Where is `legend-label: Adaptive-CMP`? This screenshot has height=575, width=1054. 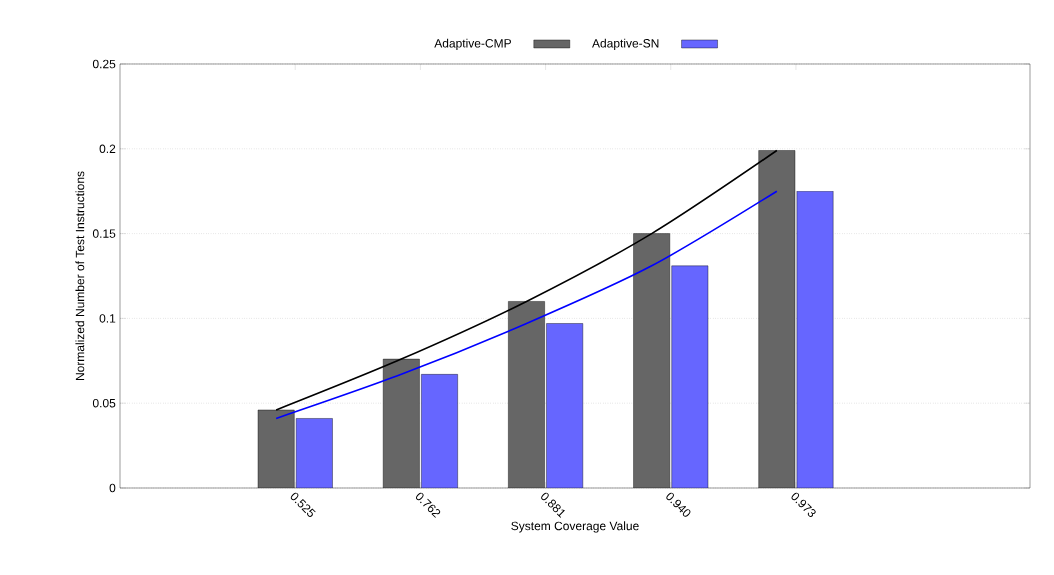 legend-label: Adaptive-CMP is located at coordinates (472, 44).